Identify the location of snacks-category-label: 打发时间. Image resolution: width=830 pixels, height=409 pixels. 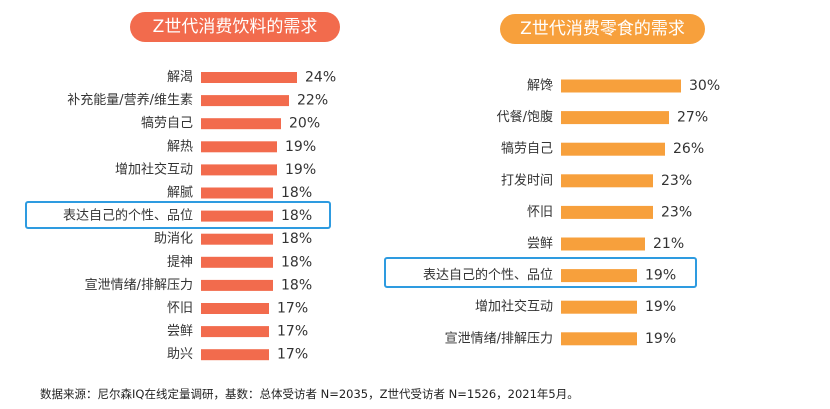
(527, 180).